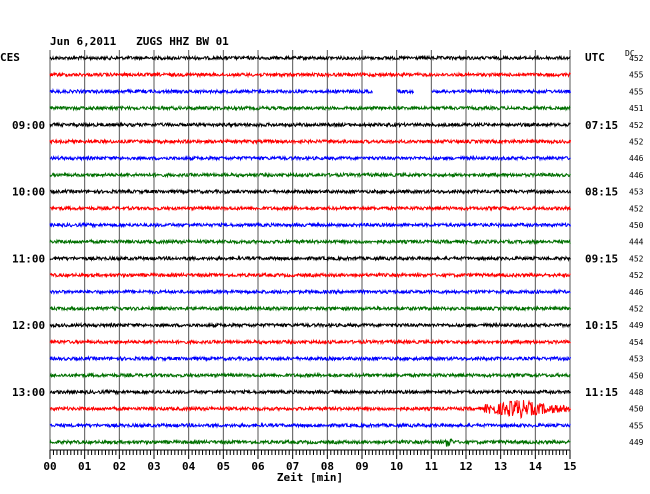 The image size is (650, 494). Describe the element at coordinates (636, 342) in the screenshot. I see `dc-offset-label: 454` at that location.